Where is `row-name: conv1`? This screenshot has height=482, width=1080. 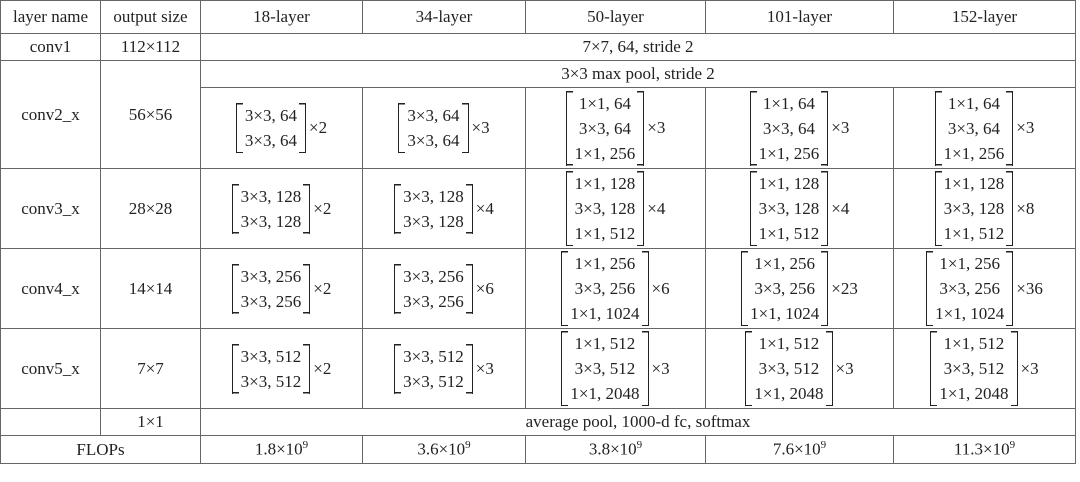 row-name: conv1 is located at coordinates (50, 47).